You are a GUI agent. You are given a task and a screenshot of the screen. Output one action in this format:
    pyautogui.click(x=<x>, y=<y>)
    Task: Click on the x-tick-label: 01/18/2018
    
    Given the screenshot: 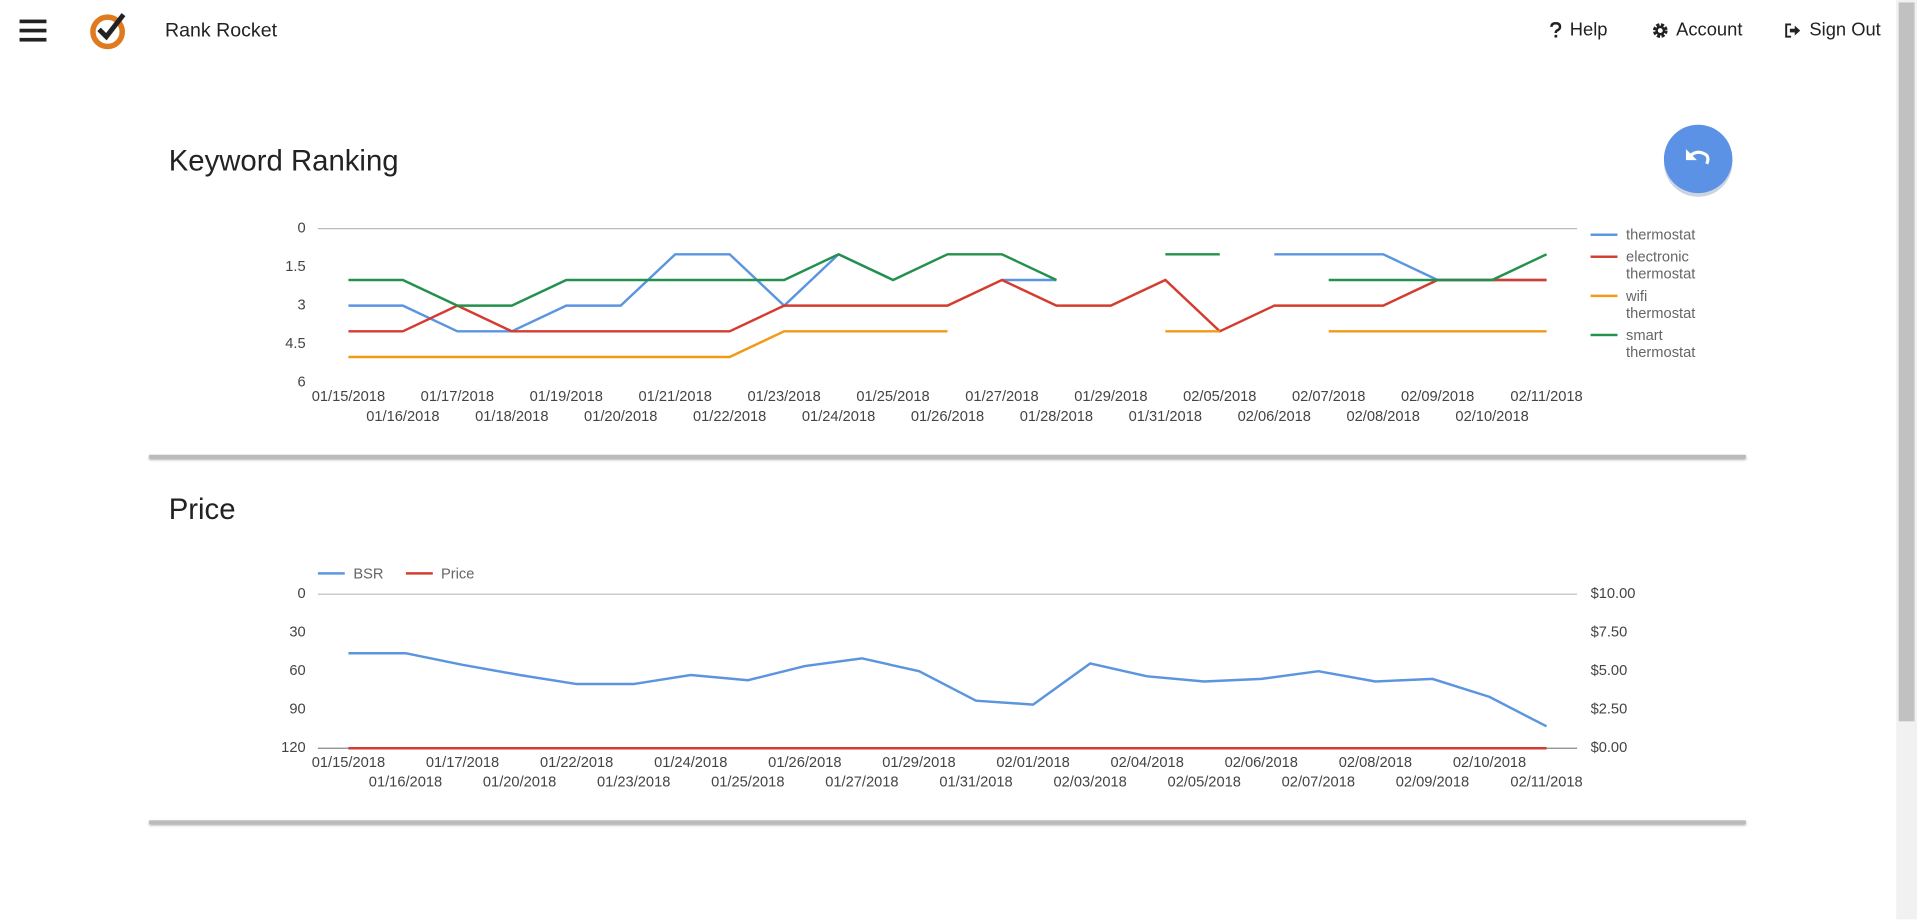 What is the action you would take?
    pyautogui.click(x=511, y=417)
    